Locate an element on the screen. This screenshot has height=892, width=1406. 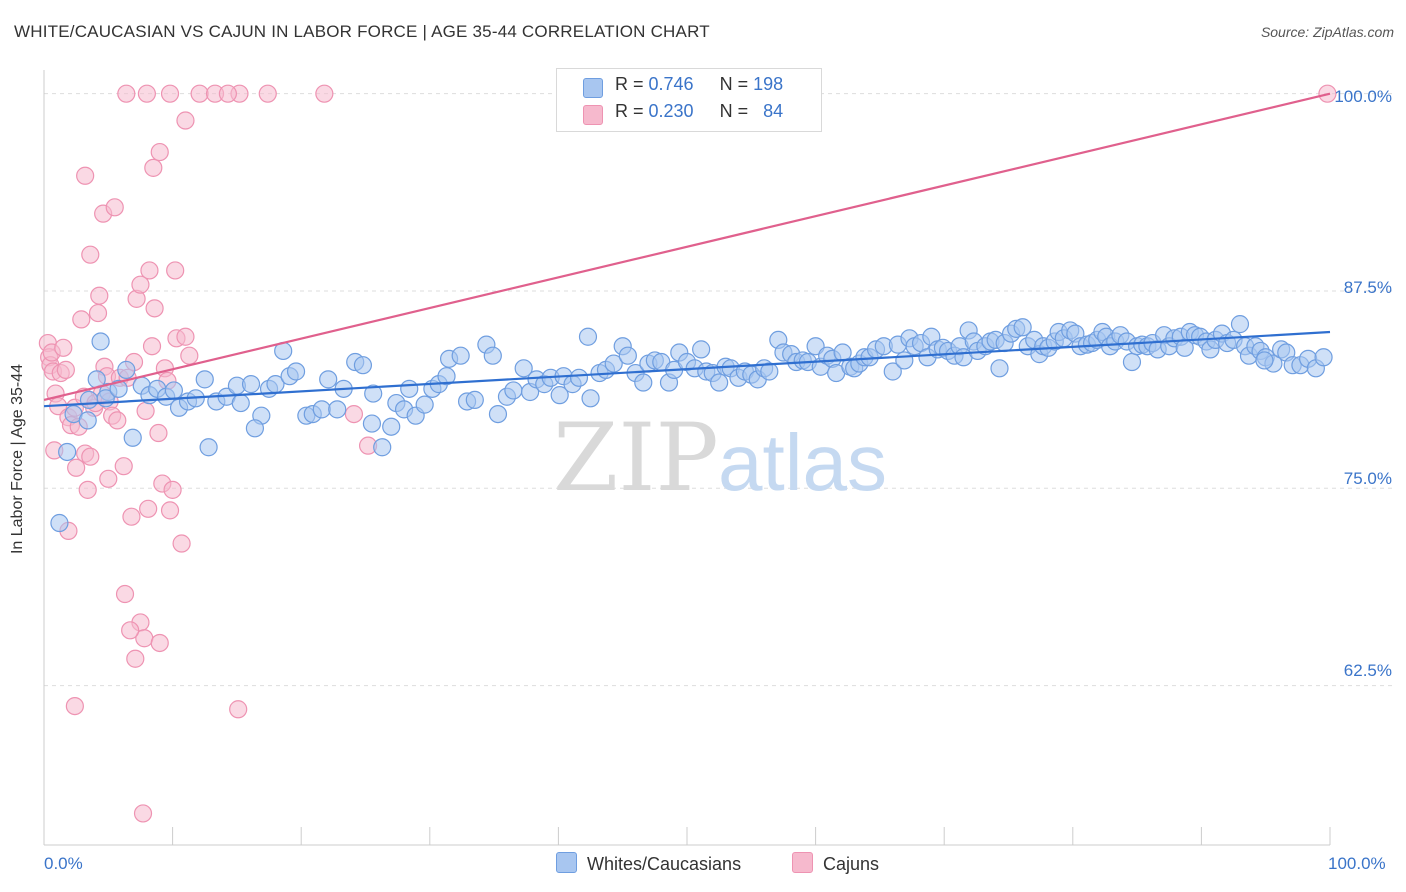
whites-r-value: 0.746 is located at coordinates (671, 84).